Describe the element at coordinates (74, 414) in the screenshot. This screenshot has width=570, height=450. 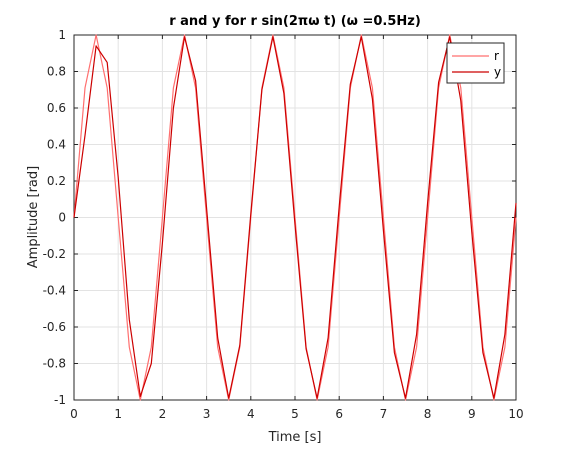
I see `x-tick-label: 0` at that location.